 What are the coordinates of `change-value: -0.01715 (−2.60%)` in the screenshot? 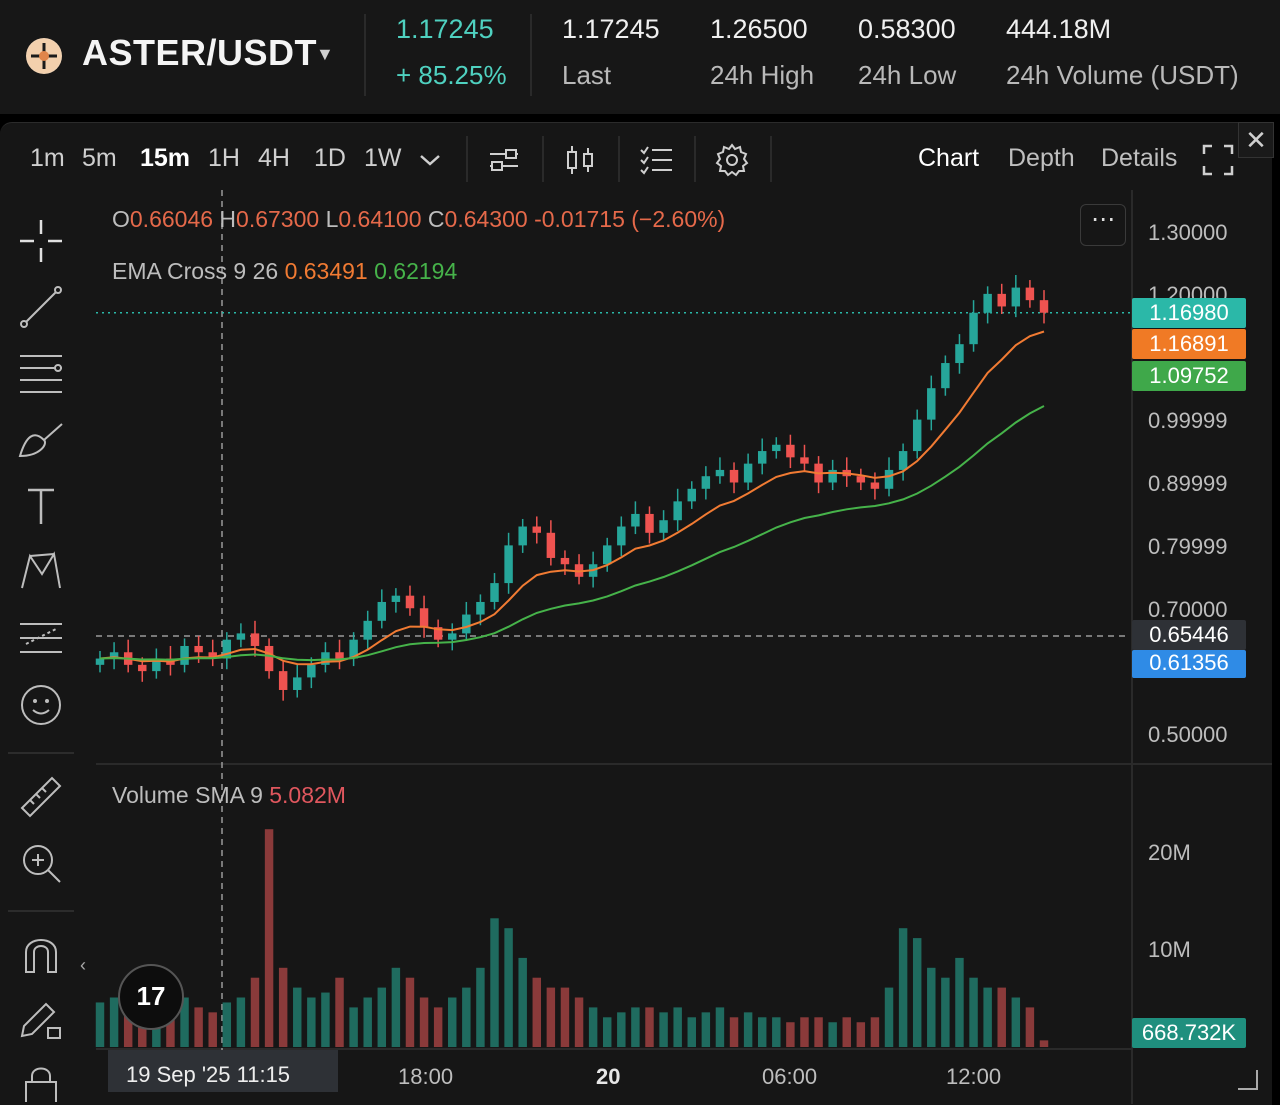 It's located at (630, 219).